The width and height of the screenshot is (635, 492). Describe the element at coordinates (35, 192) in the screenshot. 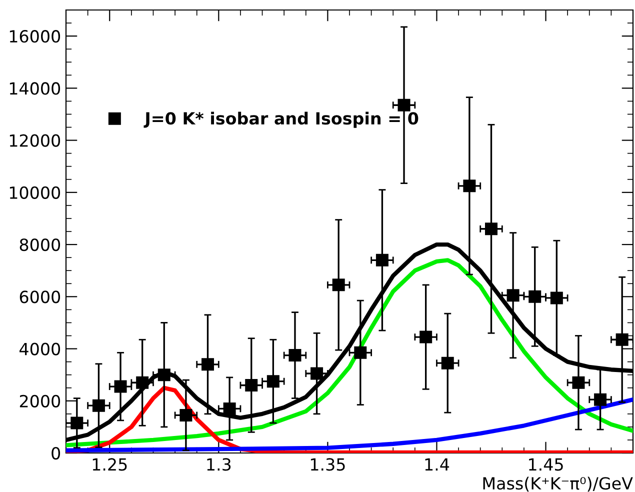

I see `y-tick-label: 10000` at that location.